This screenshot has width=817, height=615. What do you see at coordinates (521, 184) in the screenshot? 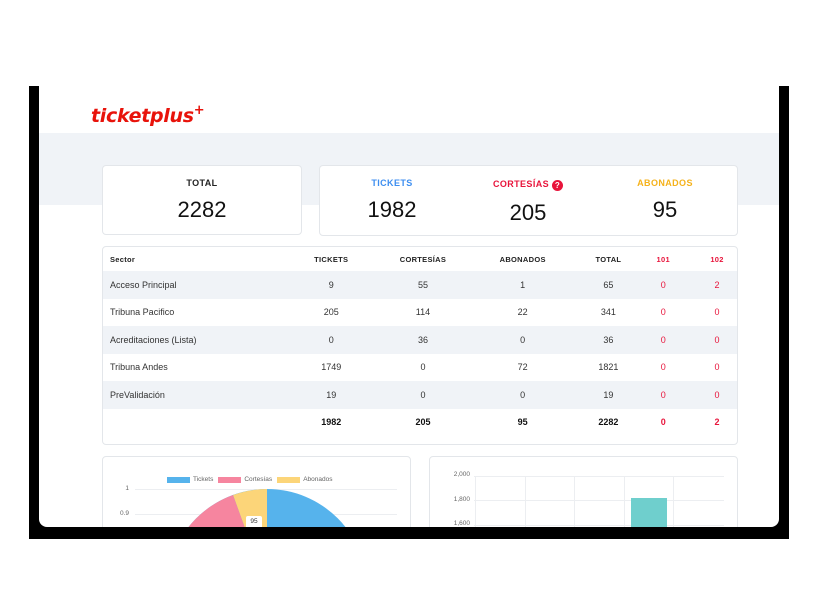
I see `cortesias-label-text: CORTESÍAS` at bounding box center [521, 184].